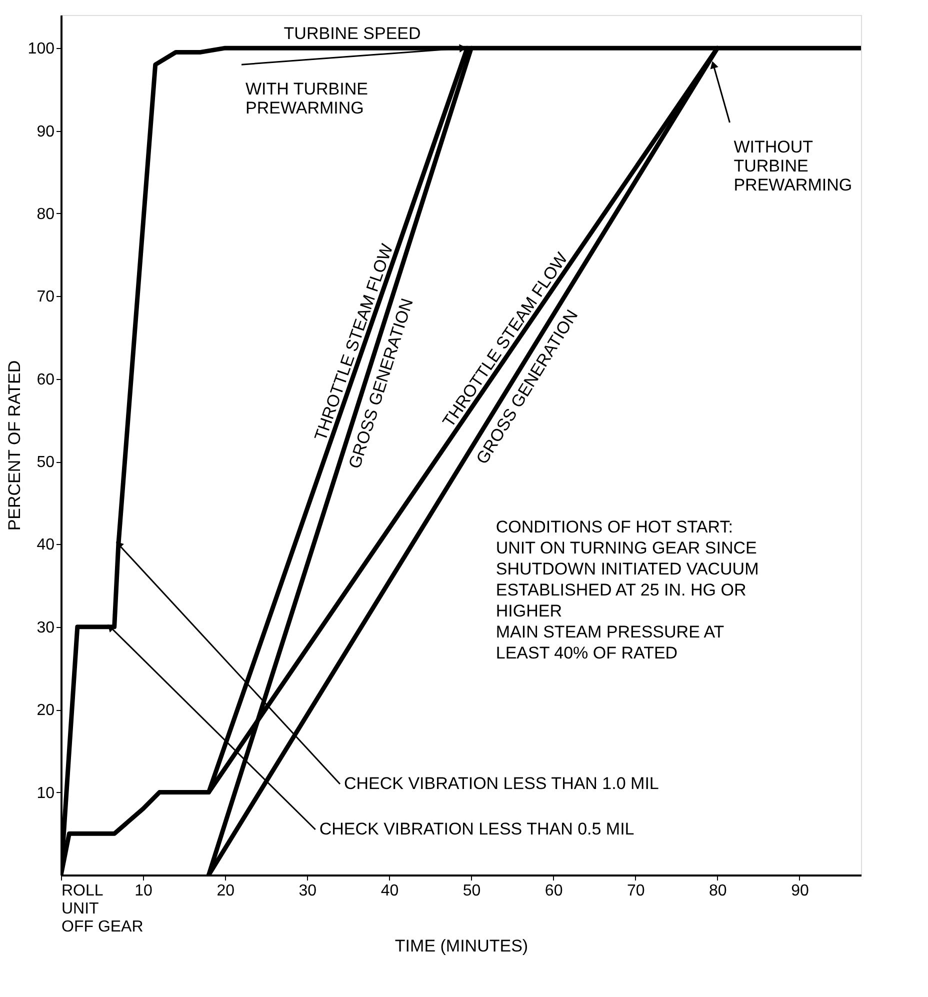 This screenshot has height=997, width=928. What do you see at coordinates (41, 49) in the screenshot?
I see `y-tick-label: 100` at bounding box center [41, 49].